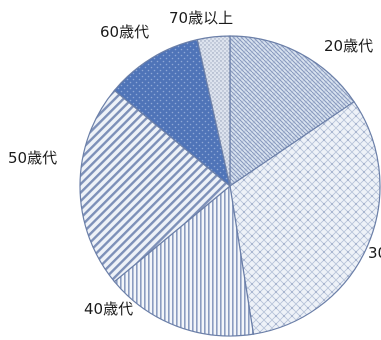 The width and height of the screenshot is (381, 340). I want to click on slice-label-40s: 40歳代, so click(108, 309).